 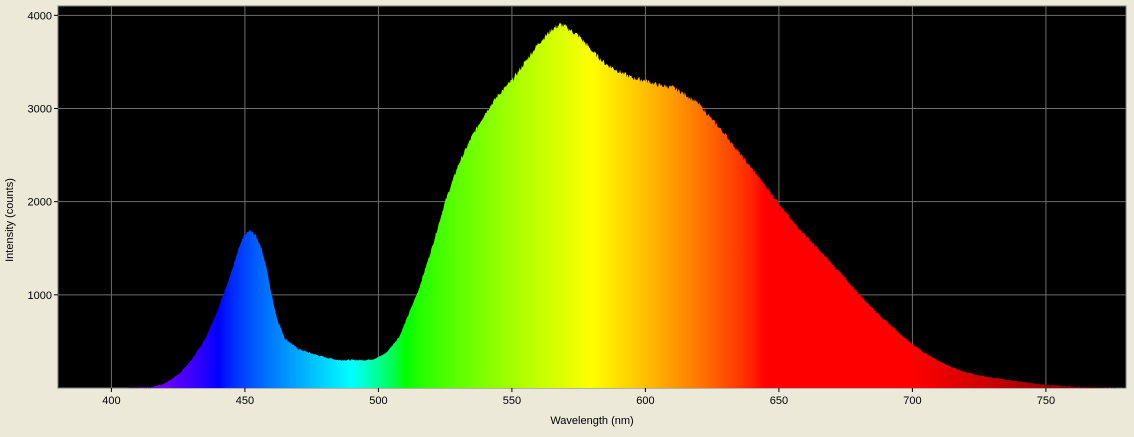 I want to click on y-tick-label: 2000, so click(x=40, y=203).